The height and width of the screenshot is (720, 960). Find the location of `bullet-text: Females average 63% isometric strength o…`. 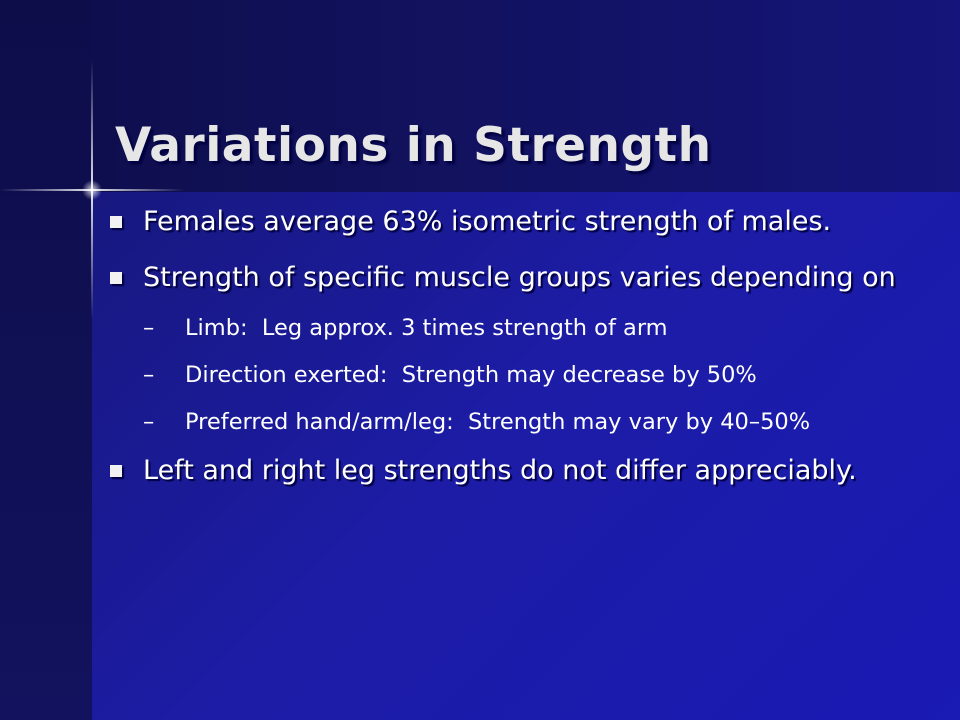

bullet-text: Females average 63% isometric strength o… is located at coordinates (487, 221).